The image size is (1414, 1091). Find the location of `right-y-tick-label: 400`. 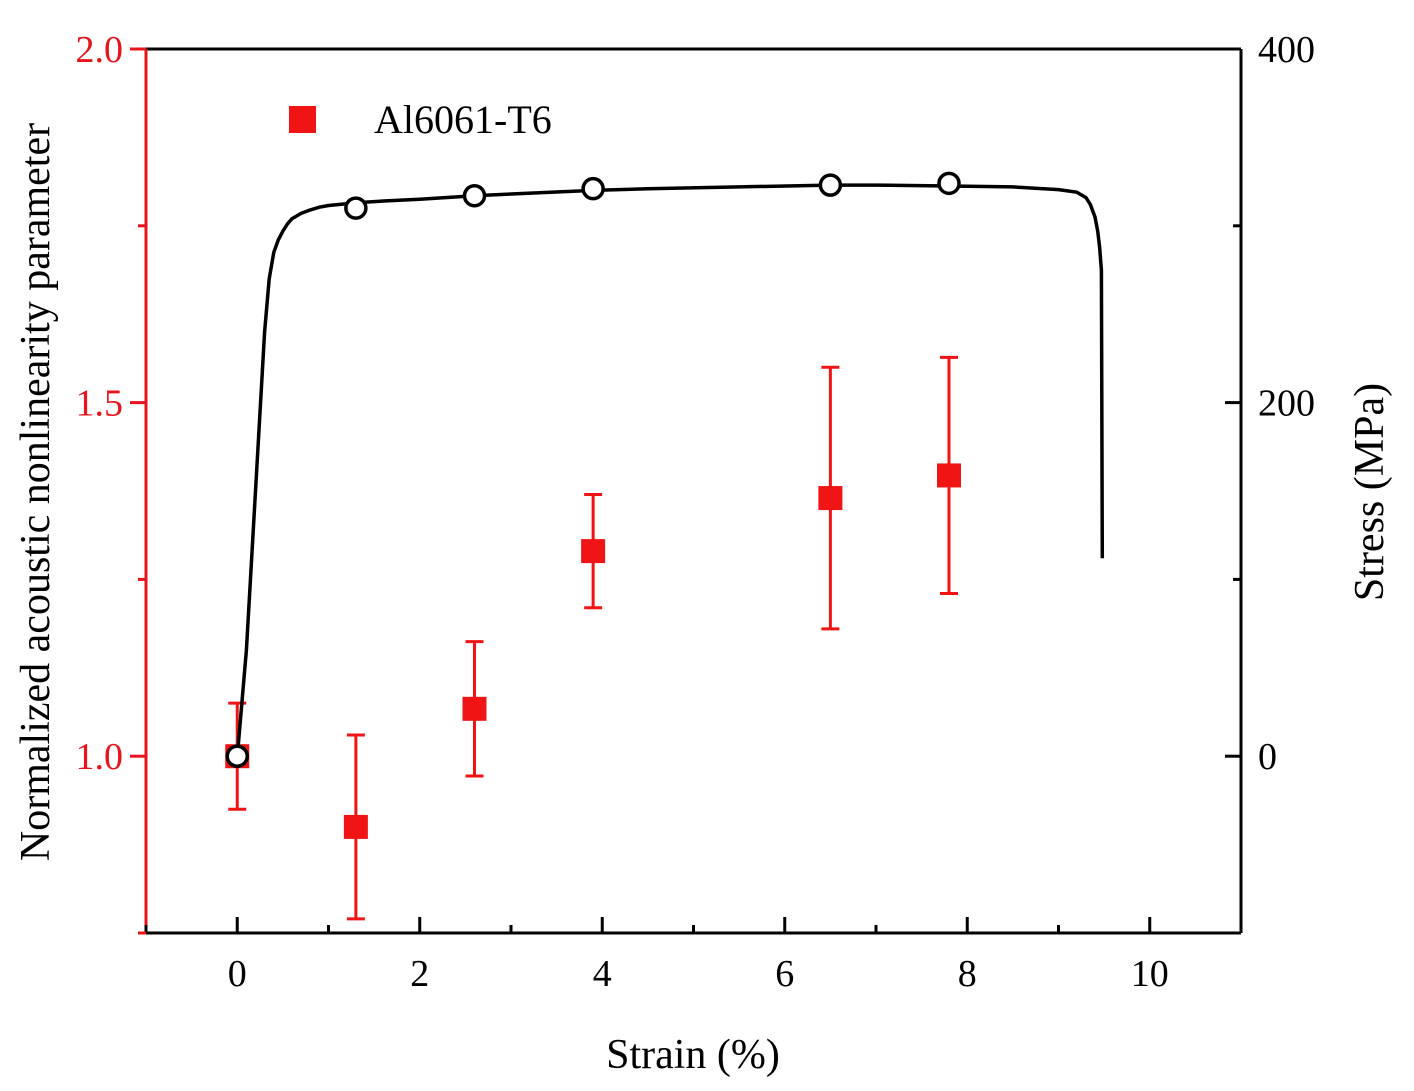

right-y-tick-label: 400 is located at coordinates (1286, 50).